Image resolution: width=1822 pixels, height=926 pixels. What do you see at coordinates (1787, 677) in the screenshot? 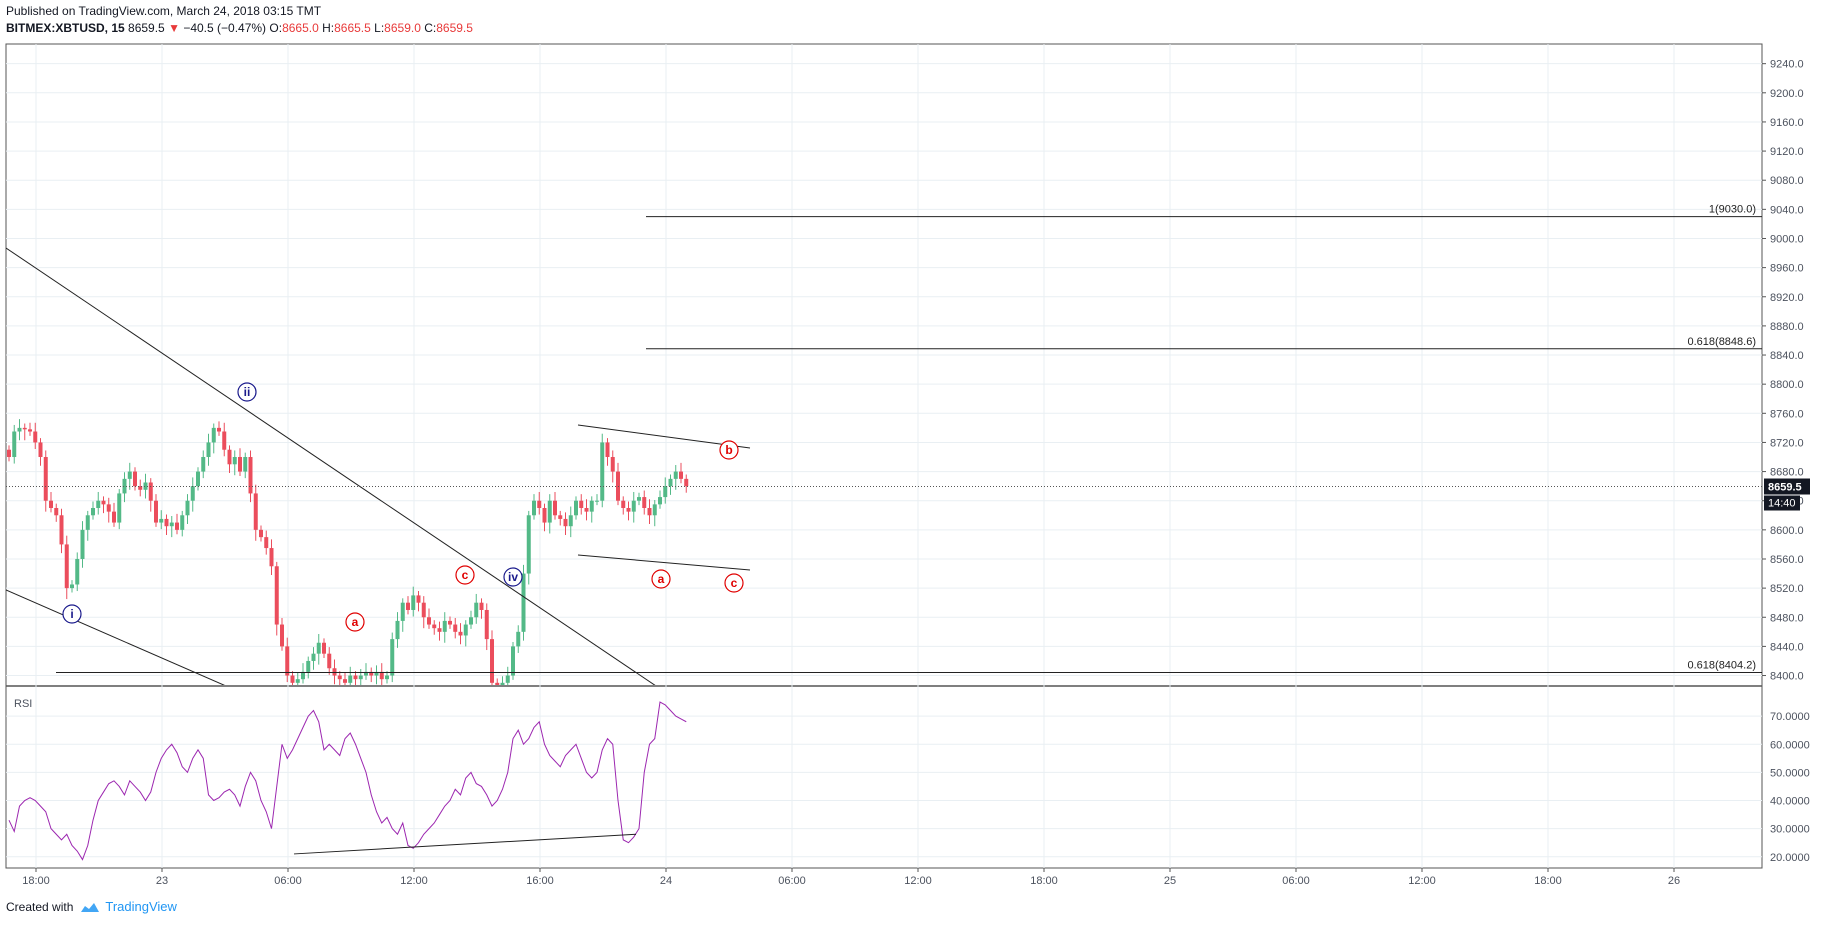
I see `price-label: 8400.0` at bounding box center [1787, 677].